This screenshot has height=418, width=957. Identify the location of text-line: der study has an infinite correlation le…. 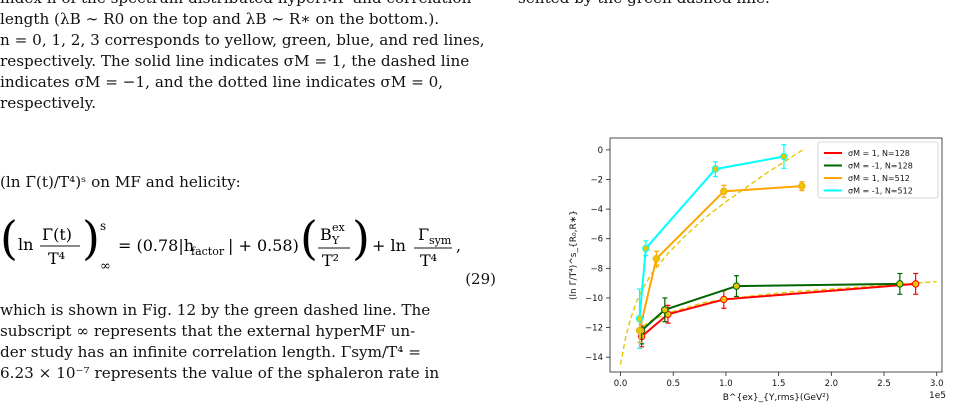
(210, 352).